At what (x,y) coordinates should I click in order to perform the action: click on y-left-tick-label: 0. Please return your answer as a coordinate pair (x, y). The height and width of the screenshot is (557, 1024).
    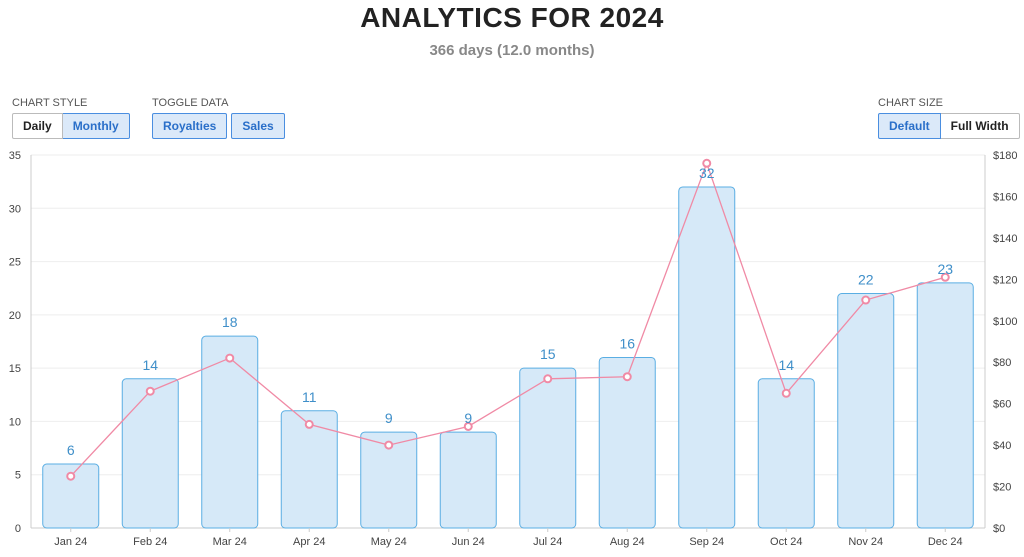
    Looking at the image, I should click on (18, 529).